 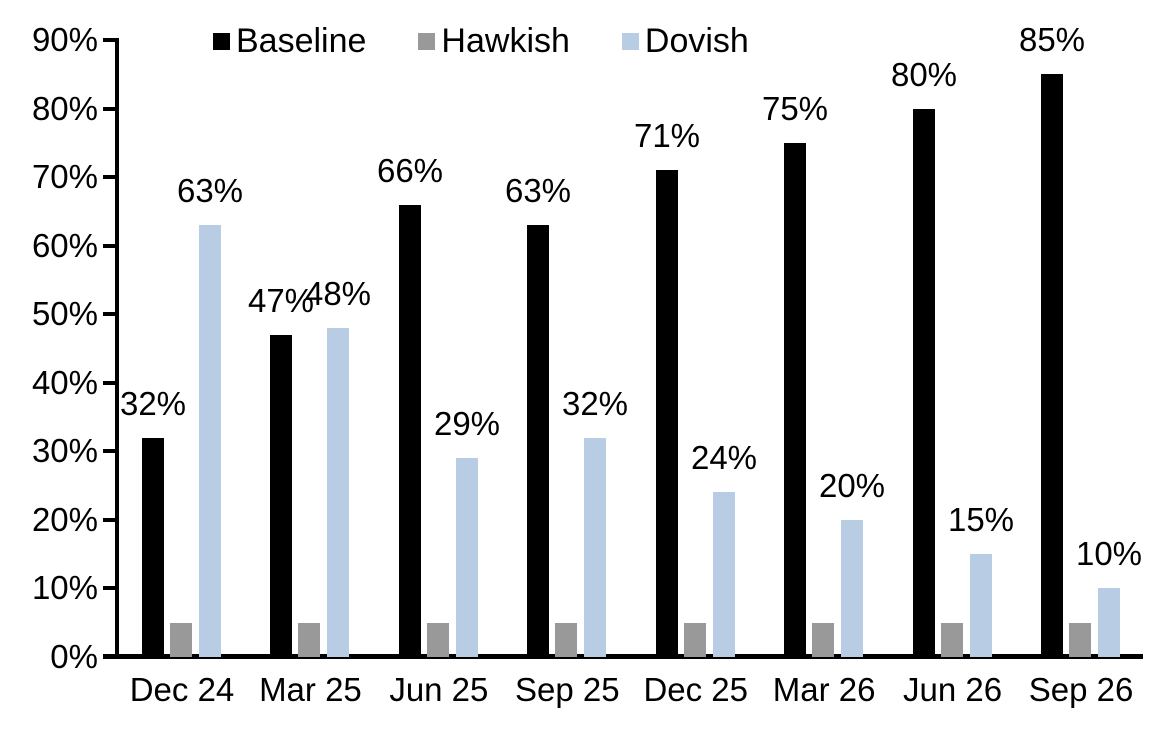 What do you see at coordinates (281, 300) in the screenshot?
I see `data-label-baseline-mar-25: 47%` at bounding box center [281, 300].